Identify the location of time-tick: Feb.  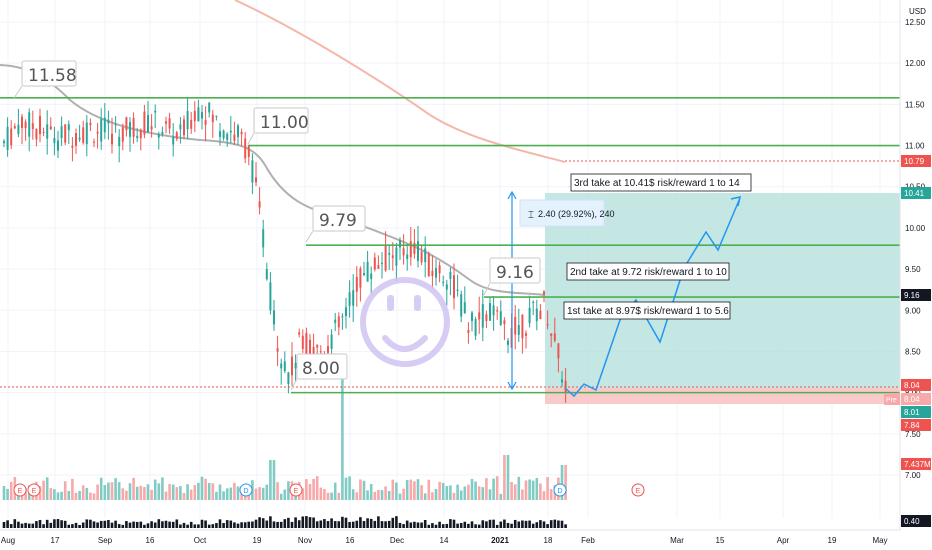
(588, 540).